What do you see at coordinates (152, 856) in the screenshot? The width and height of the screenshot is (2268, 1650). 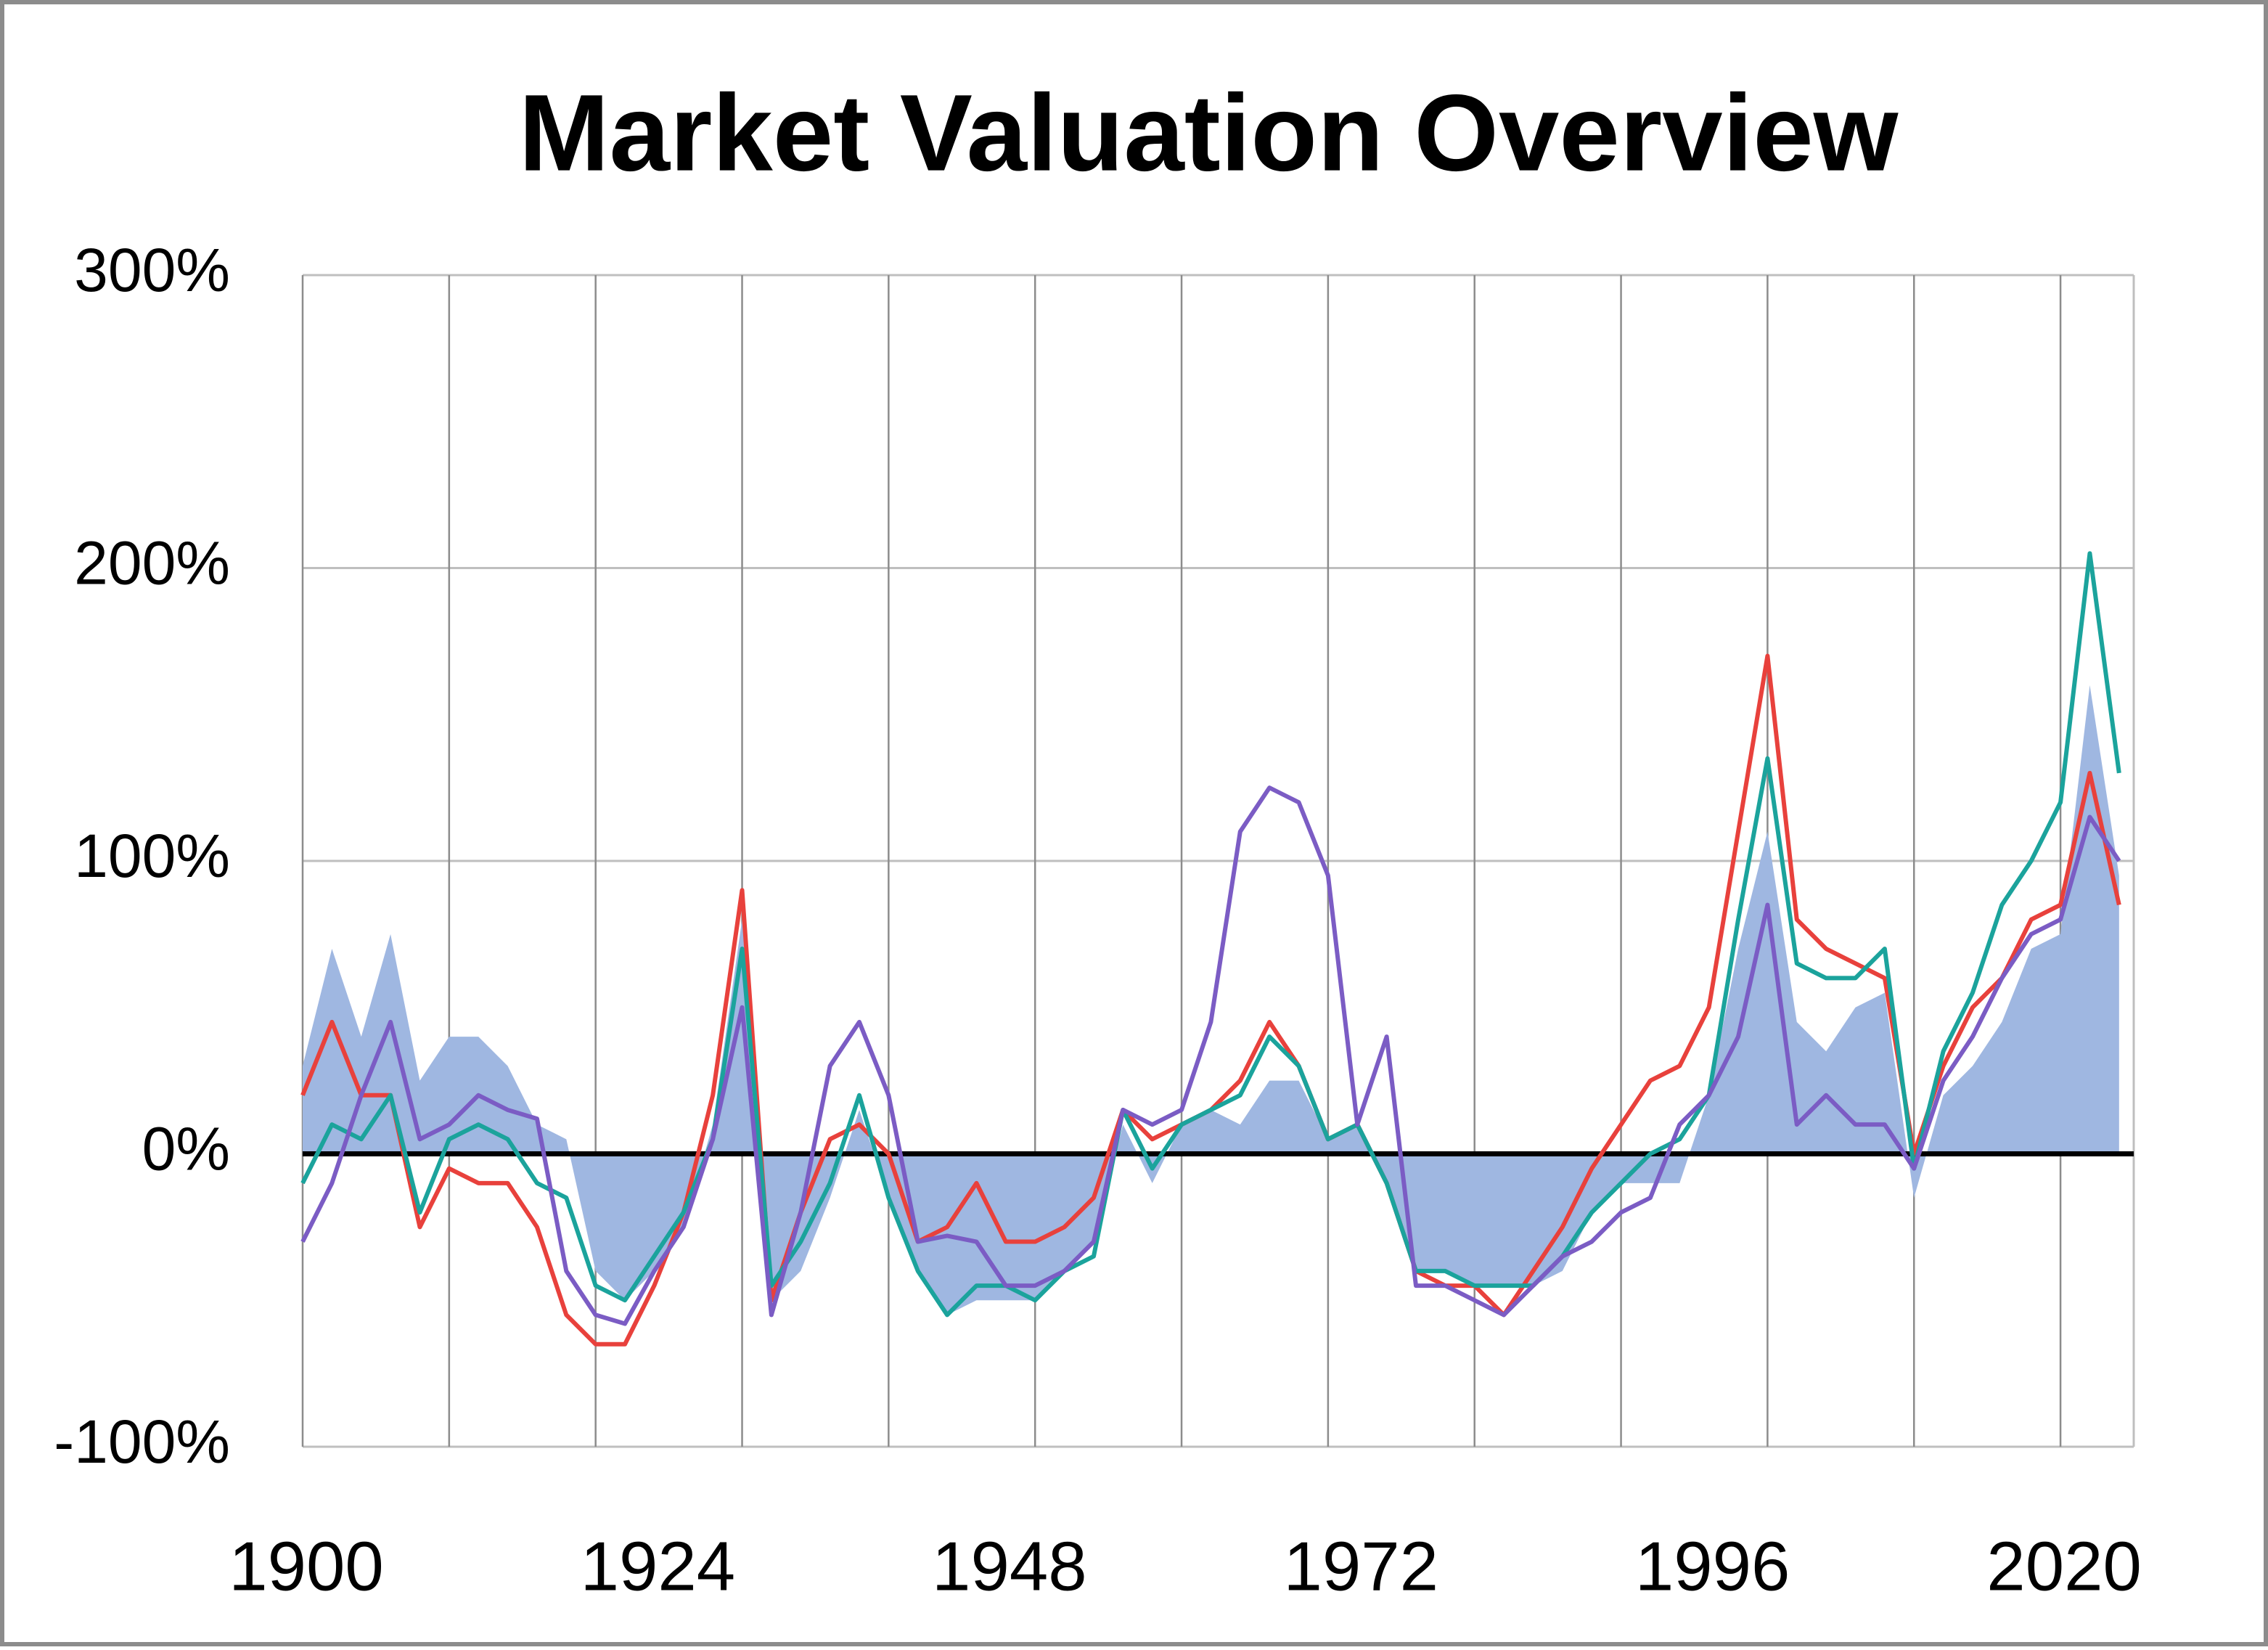 I see `y-tick-label: 100%` at bounding box center [152, 856].